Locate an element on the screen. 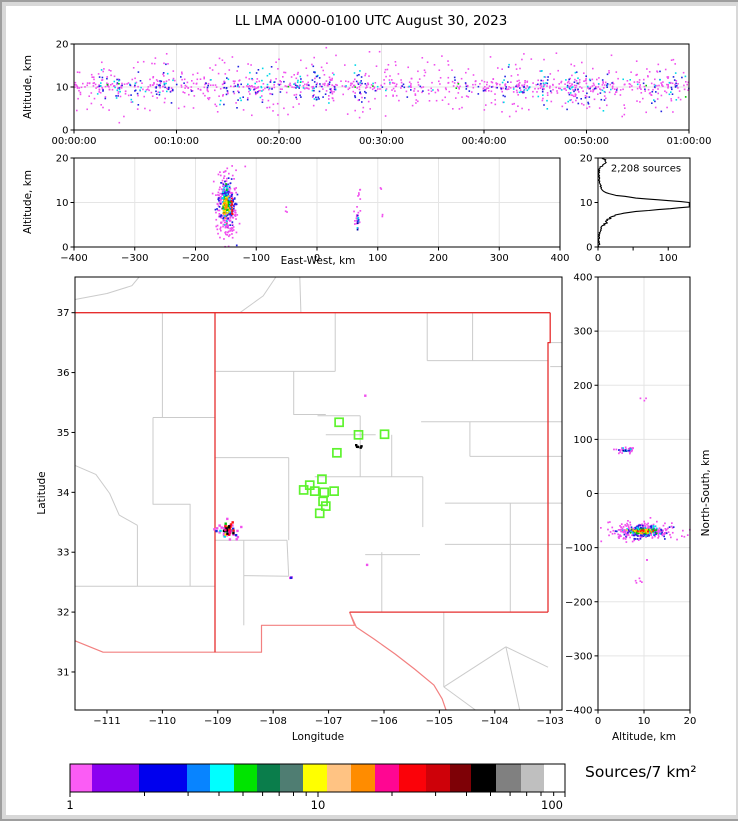 The height and width of the screenshot is (821, 738). tick-label: −104 is located at coordinates (494, 721).